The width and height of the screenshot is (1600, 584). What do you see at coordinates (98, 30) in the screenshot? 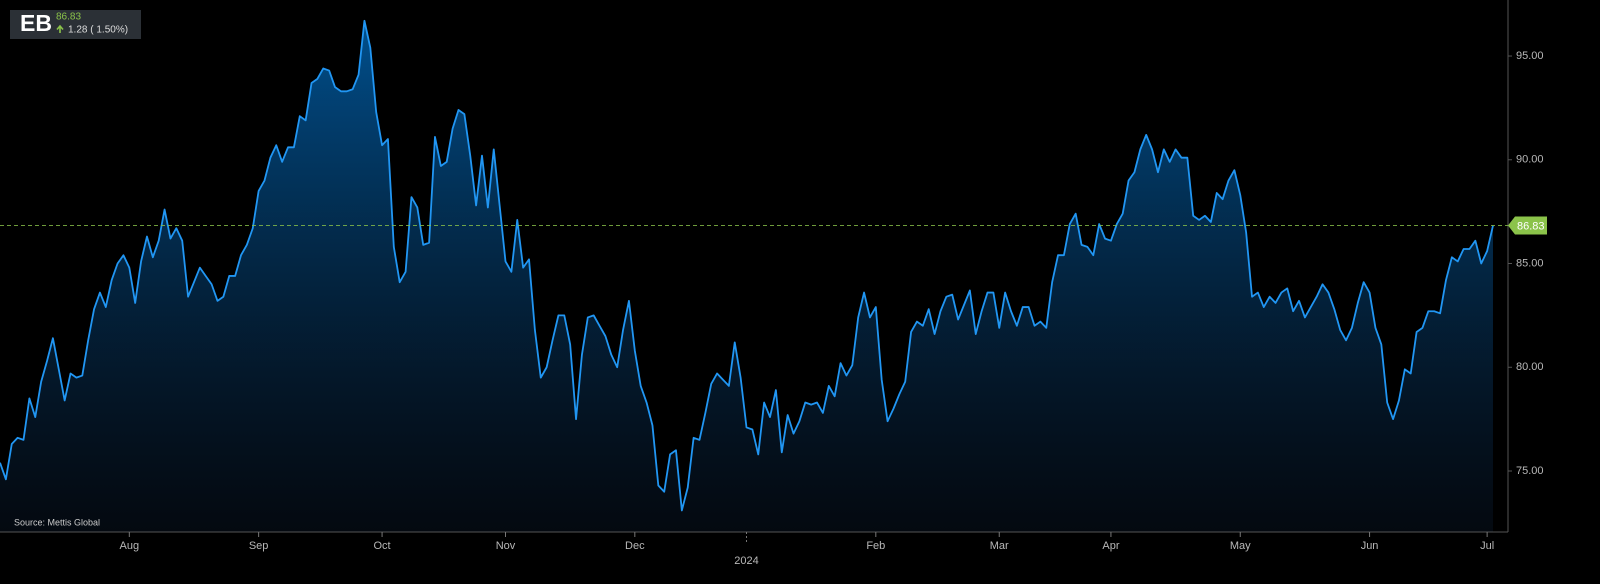
I see `ticker-change: 1.28 ( 1.50%)` at bounding box center [98, 30].